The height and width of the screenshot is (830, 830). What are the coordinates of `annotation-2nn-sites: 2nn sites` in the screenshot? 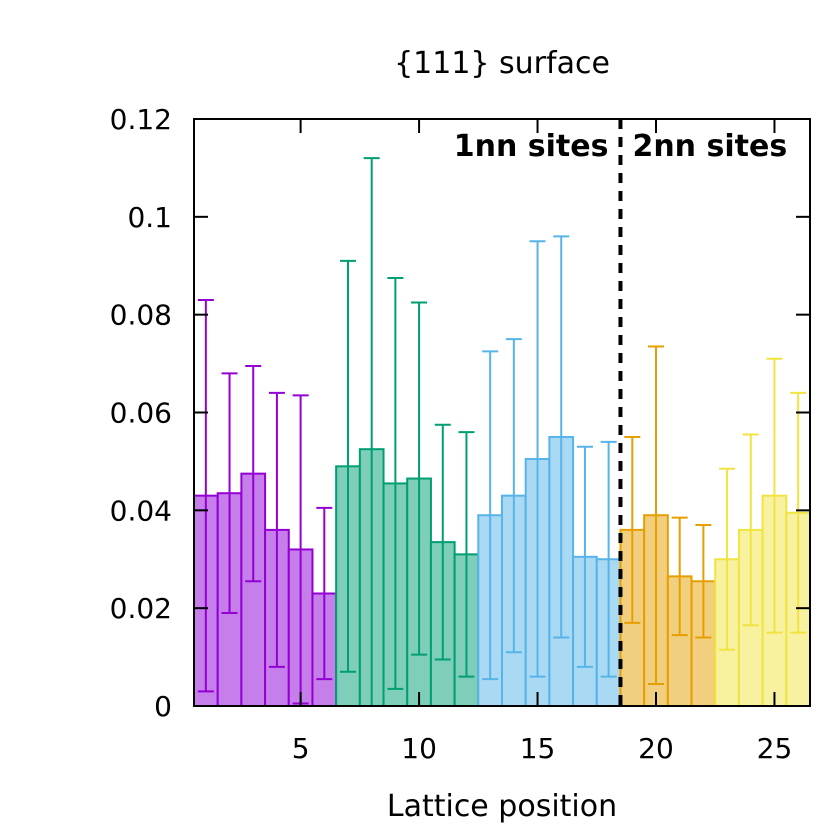 It's located at (709, 146).